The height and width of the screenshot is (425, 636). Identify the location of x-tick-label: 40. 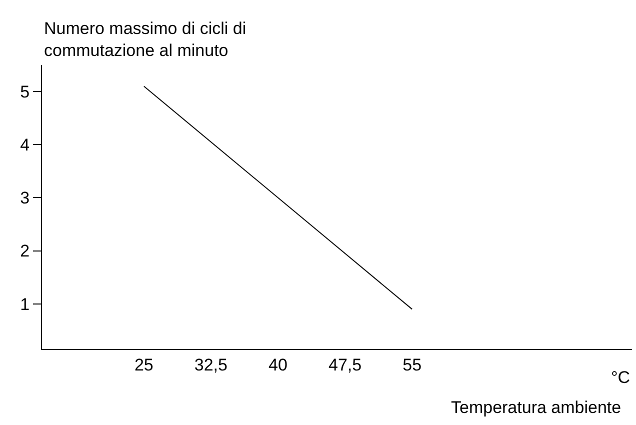
(278, 364).